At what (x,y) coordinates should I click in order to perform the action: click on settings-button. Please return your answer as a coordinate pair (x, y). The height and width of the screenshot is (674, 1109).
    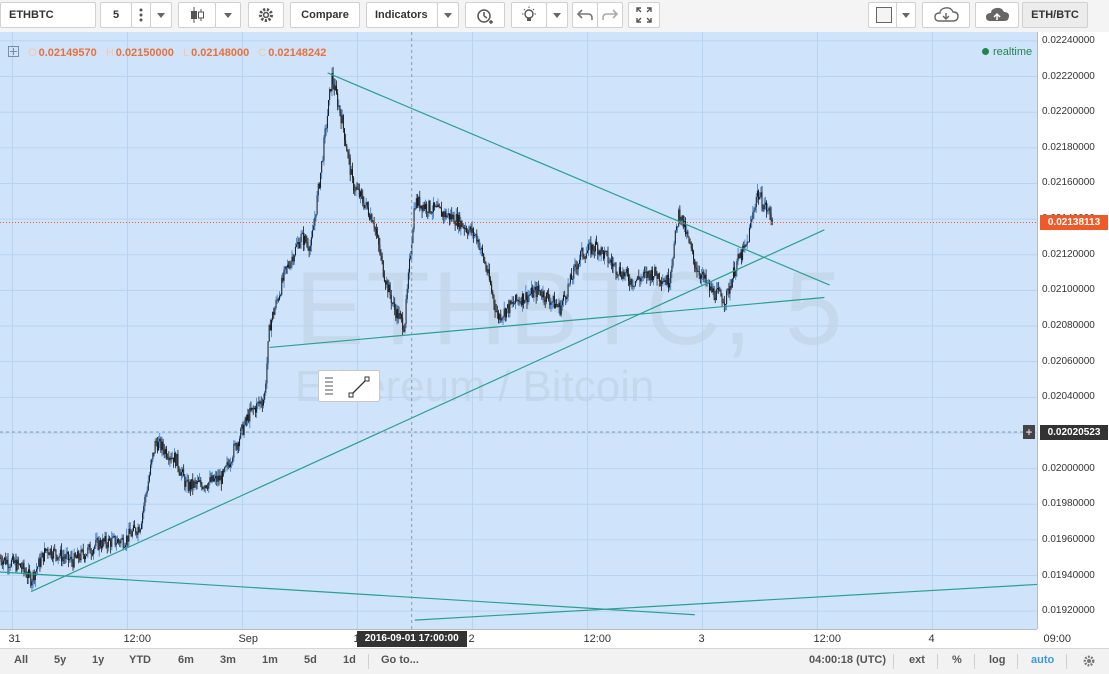
    Looking at the image, I should click on (266, 15).